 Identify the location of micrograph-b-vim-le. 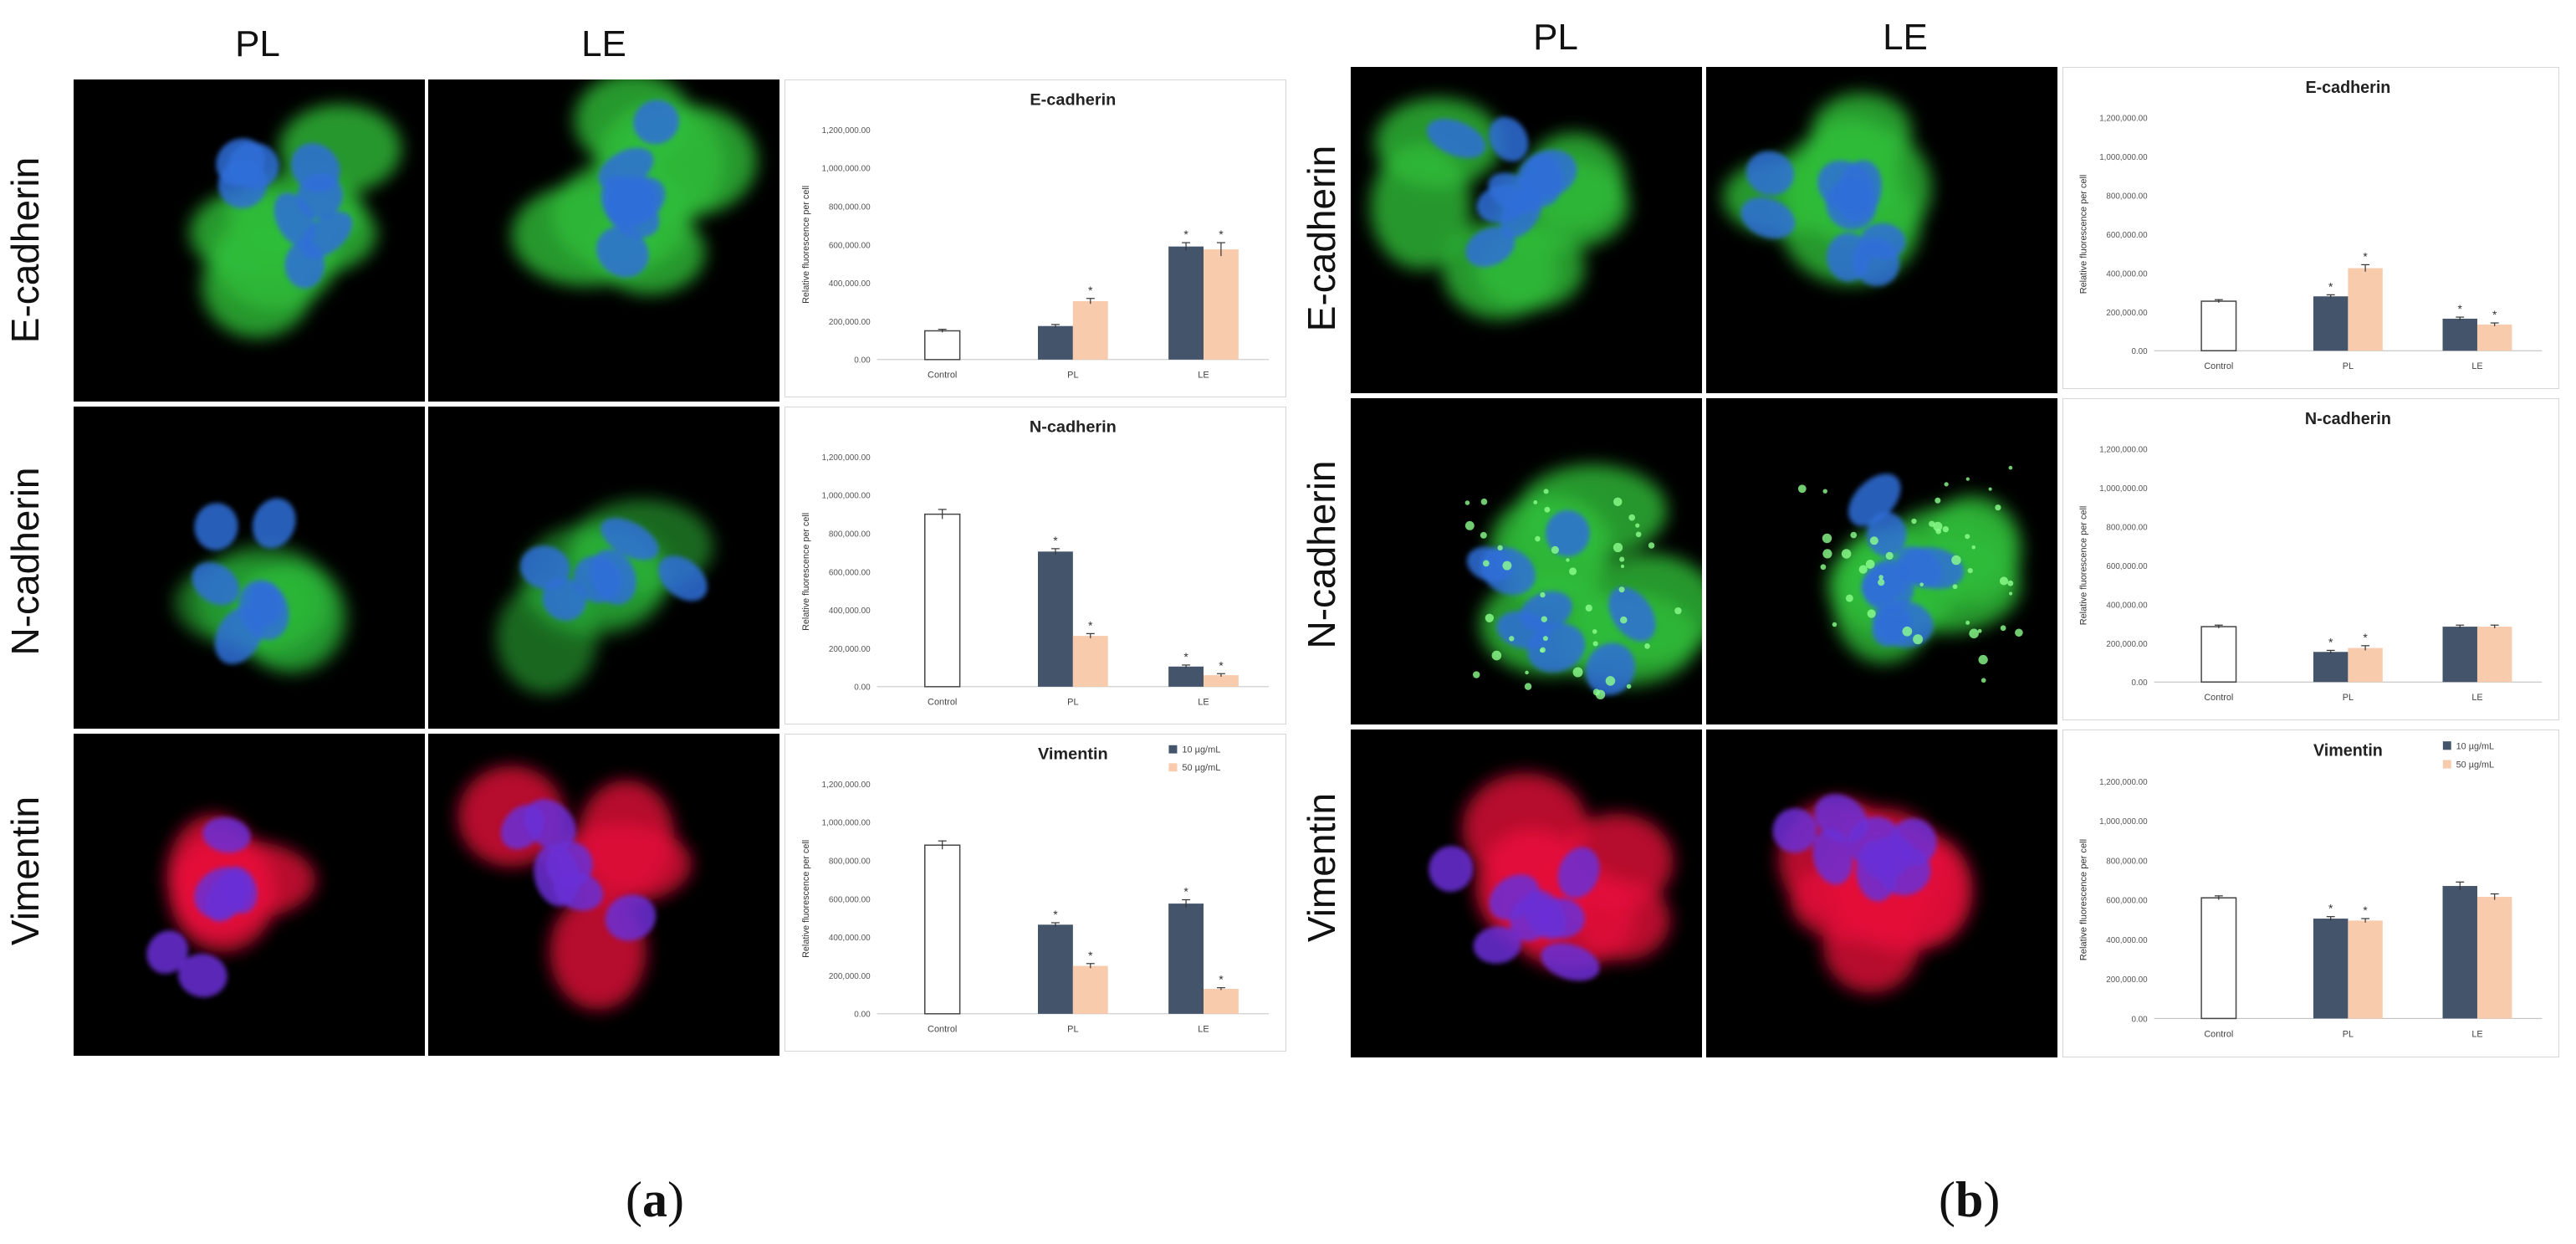
(1881, 893).